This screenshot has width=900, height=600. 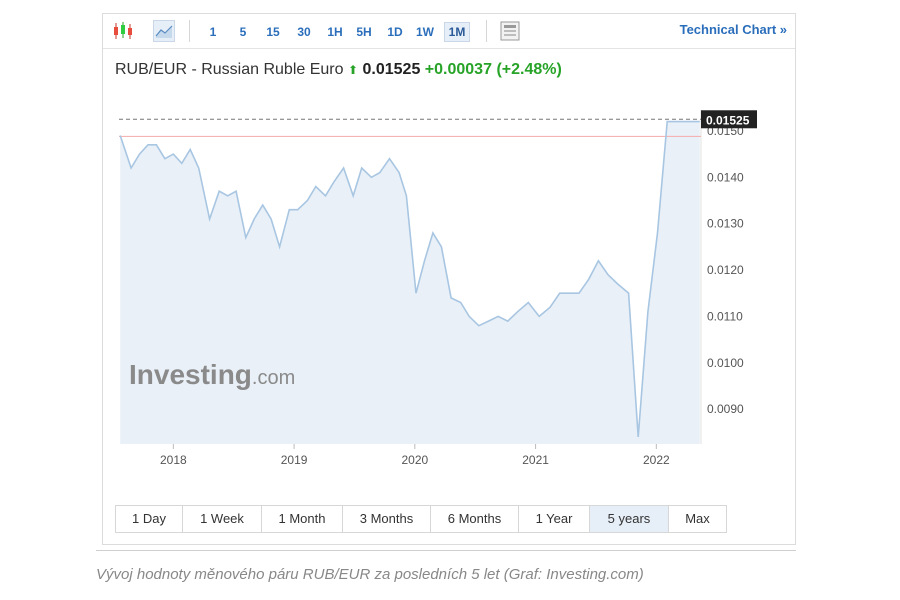 What do you see at coordinates (395, 32) in the screenshot?
I see `interval-button-1d: 1D` at bounding box center [395, 32].